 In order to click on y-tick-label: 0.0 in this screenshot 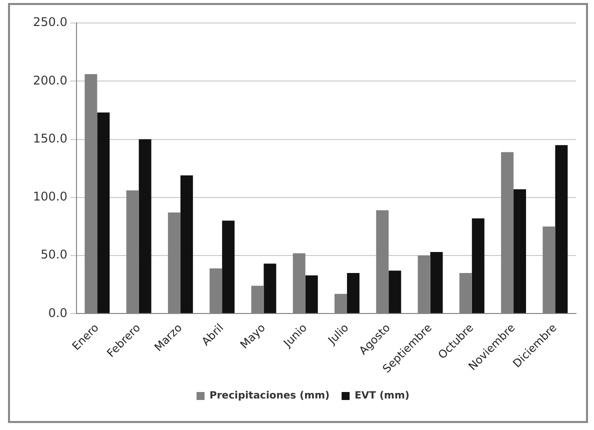, I will do `click(58, 313)`.